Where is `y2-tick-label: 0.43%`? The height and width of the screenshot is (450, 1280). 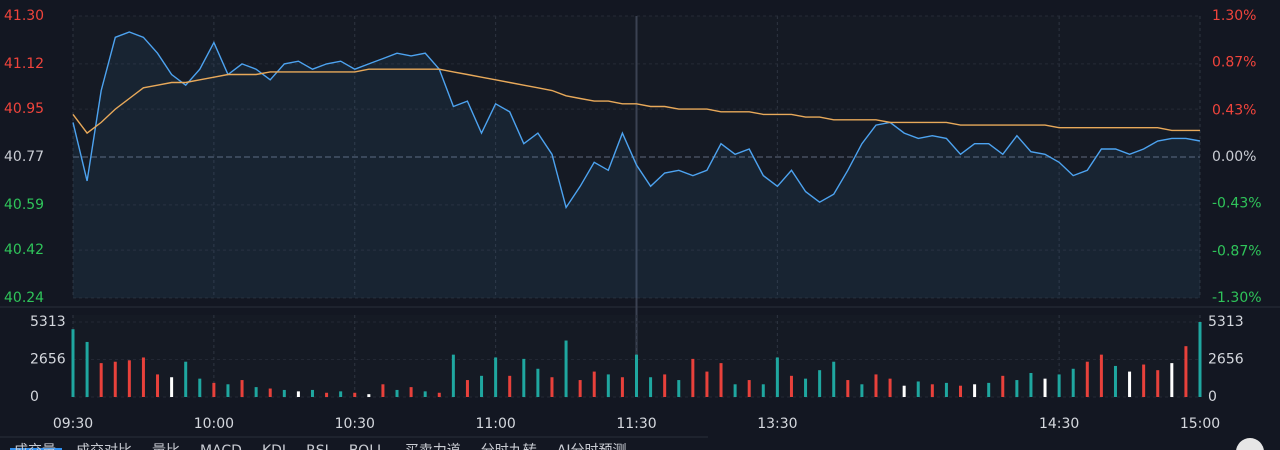 y2-tick-label: 0.43% is located at coordinates (1234, 110).